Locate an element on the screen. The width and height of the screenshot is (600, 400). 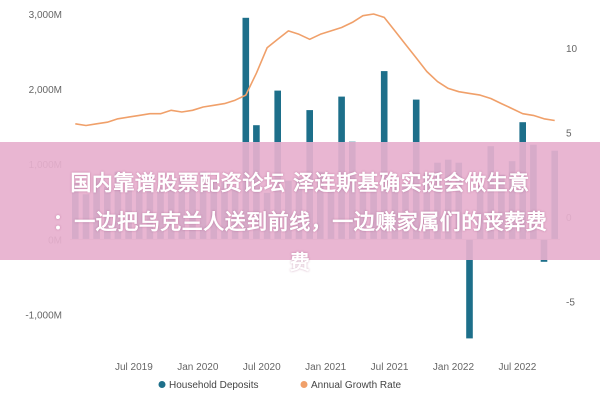
x-axis-tick-label: Jul 2020 is located at coordinates (262, 367).